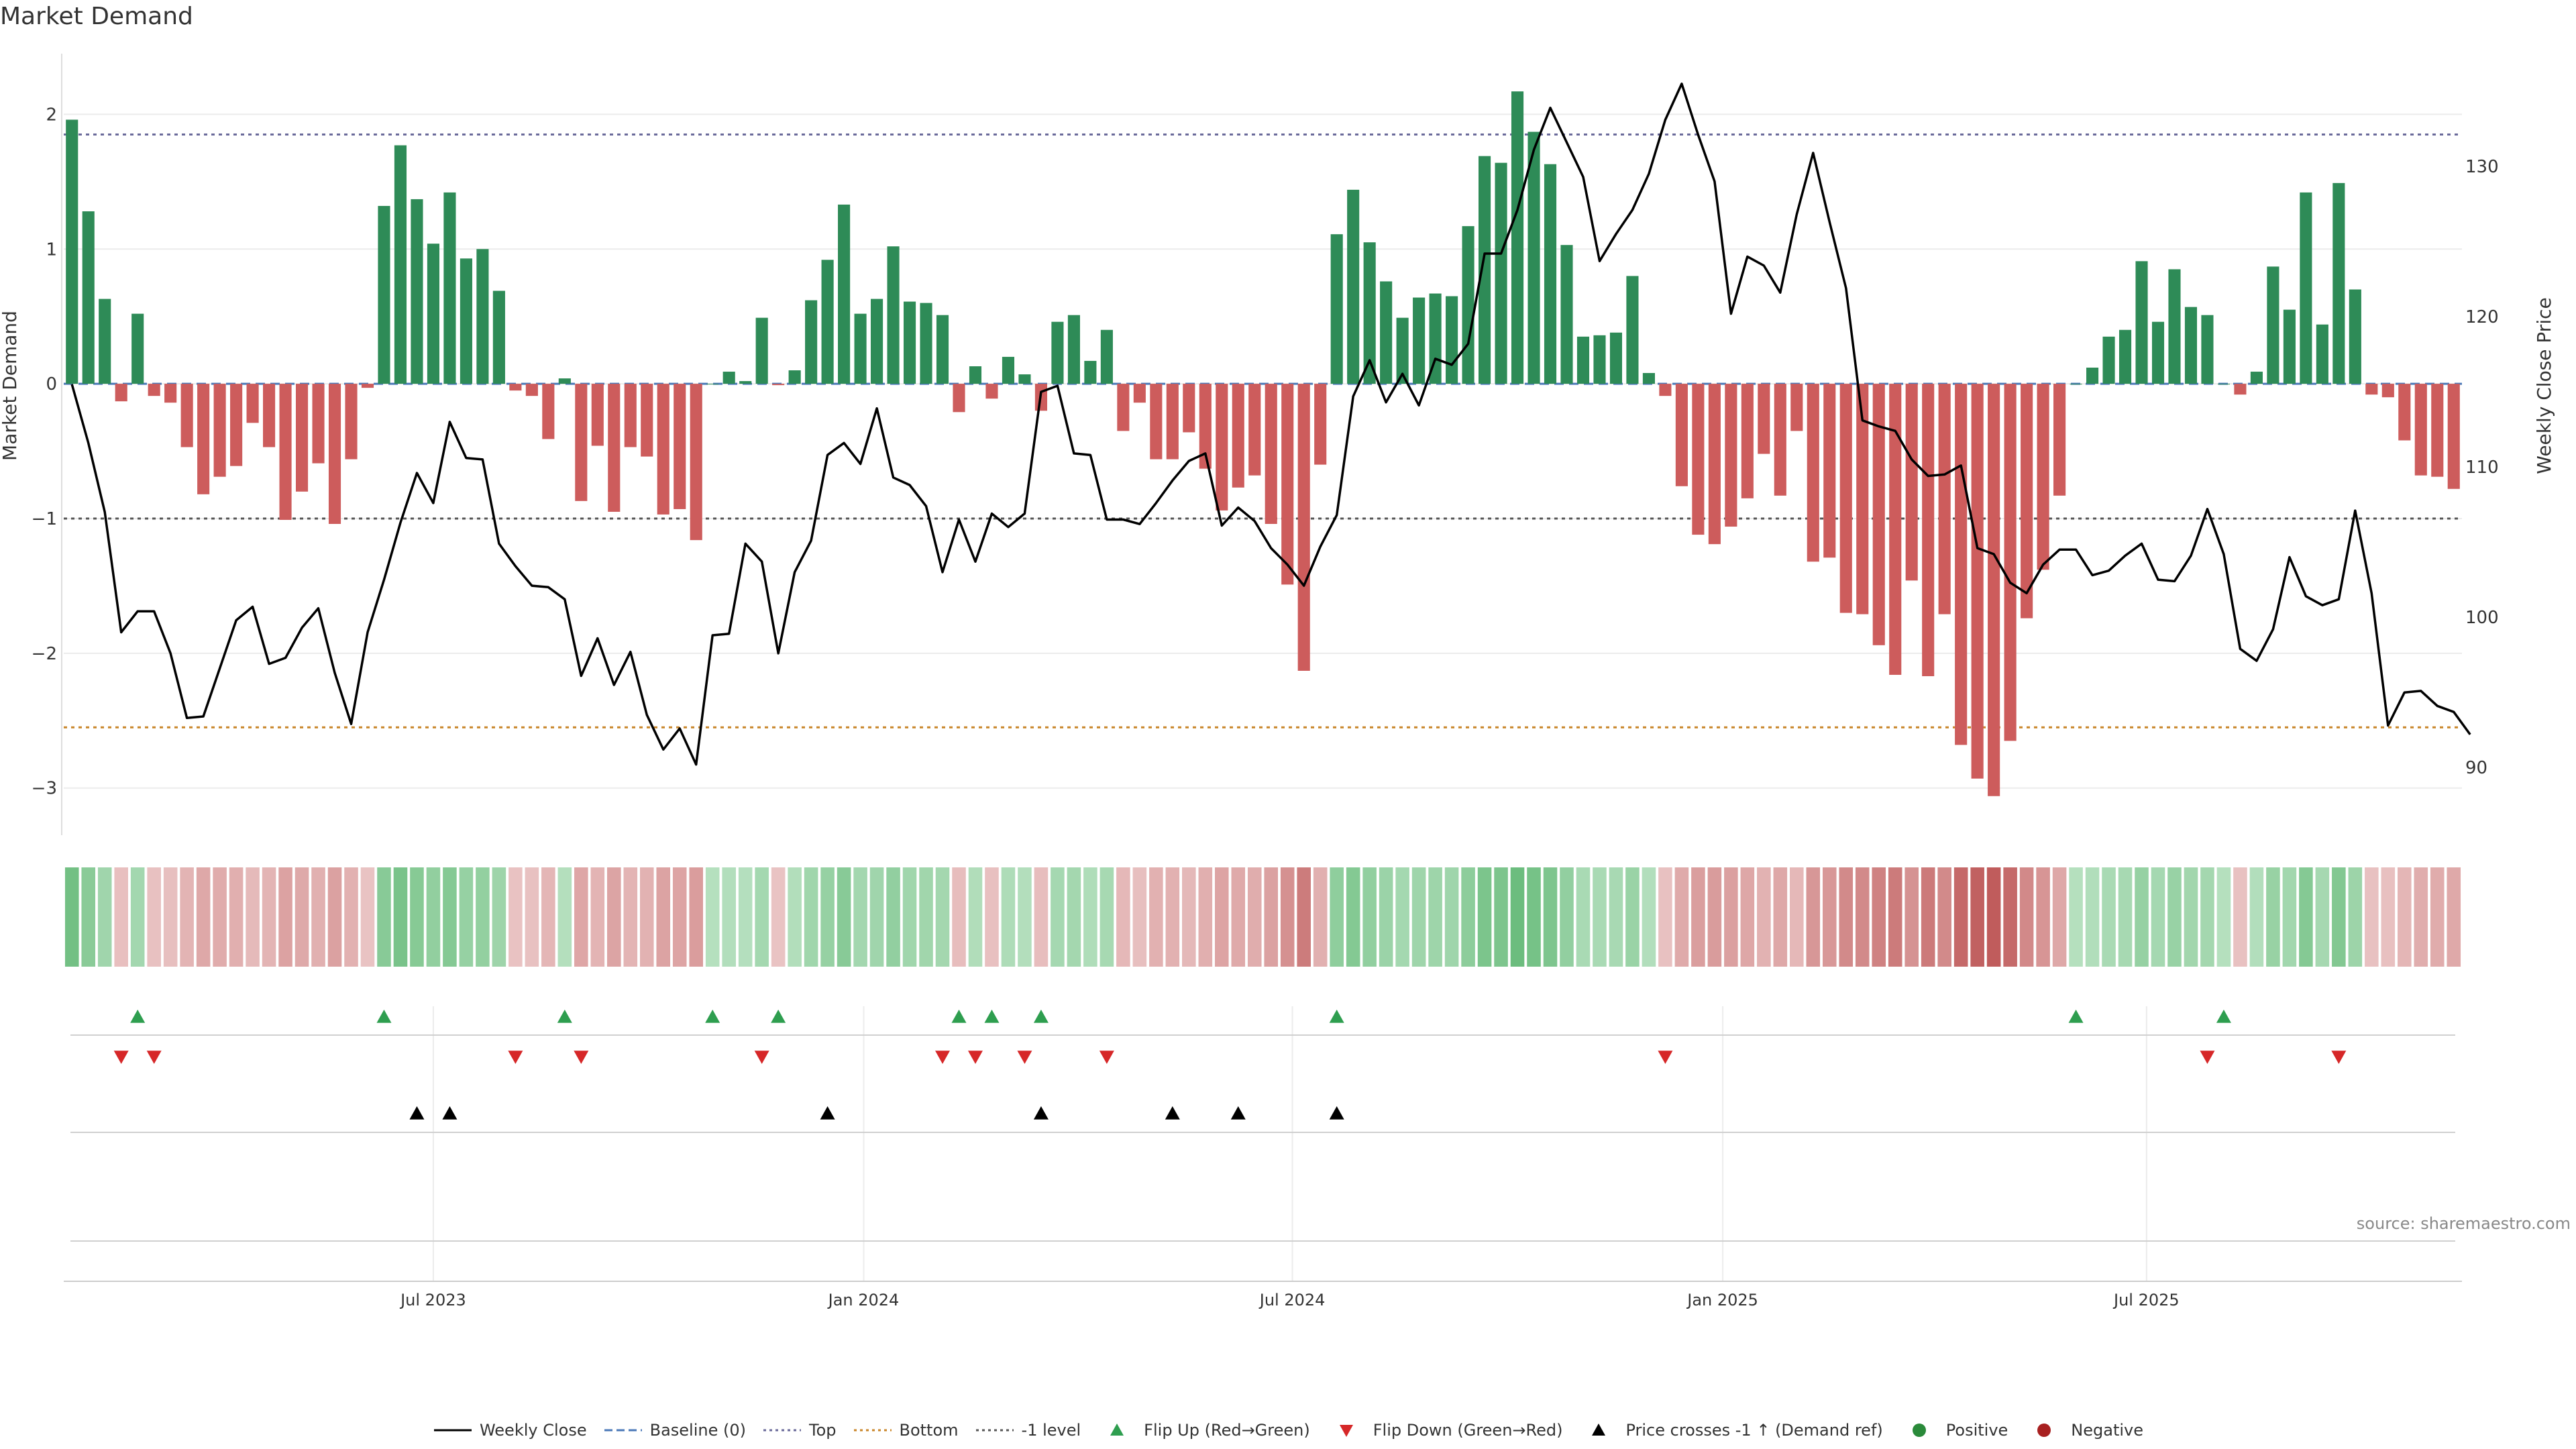 The image size is (2576, 1449). Describe the element at coordinates (2544, 385) in the screenshot. I see `y2-axis-label: Weekly Close Price` at that location.